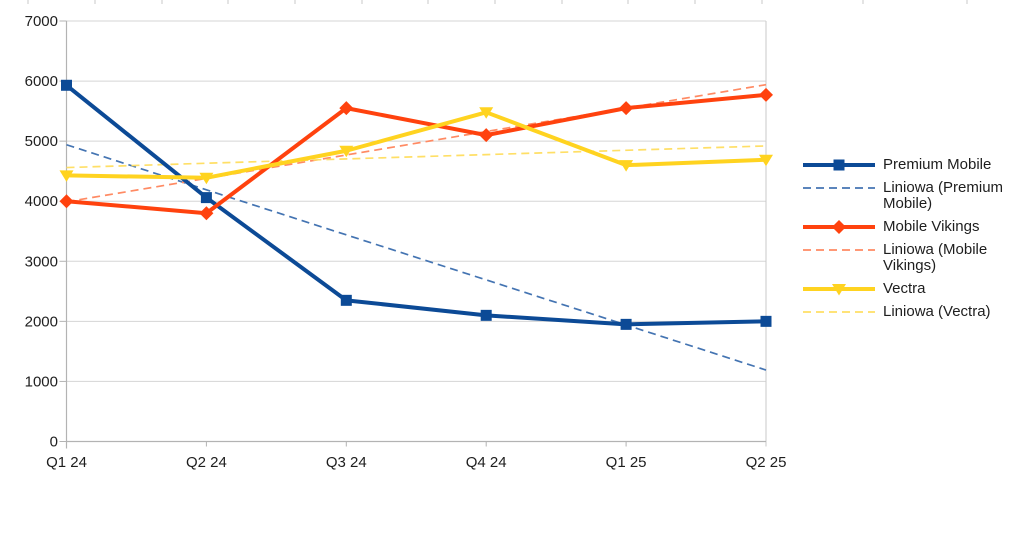  I want to click on legend-item-mobile-vikings: Mobile Vikings, so click(908, 227).